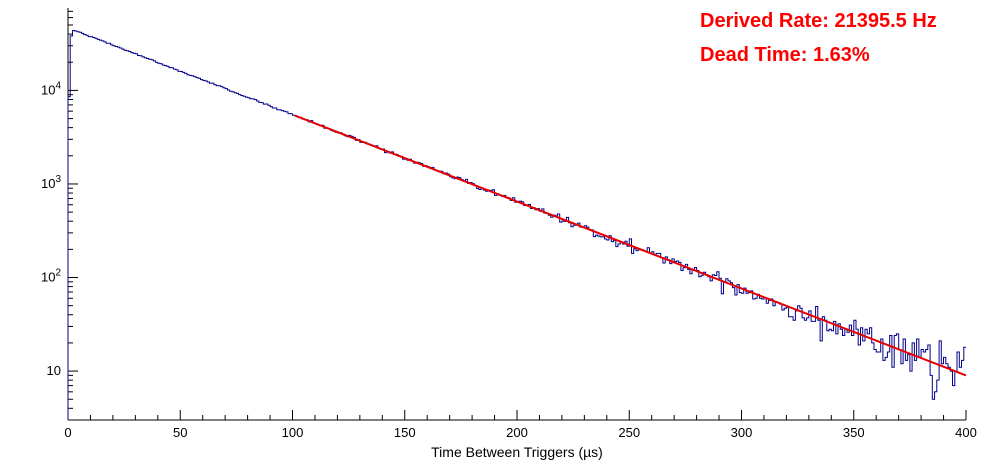  Describe the element at coordinates (785, 55) in the screenshot. I see `dead-time-label: Dead Time: 1.63%` at that location.